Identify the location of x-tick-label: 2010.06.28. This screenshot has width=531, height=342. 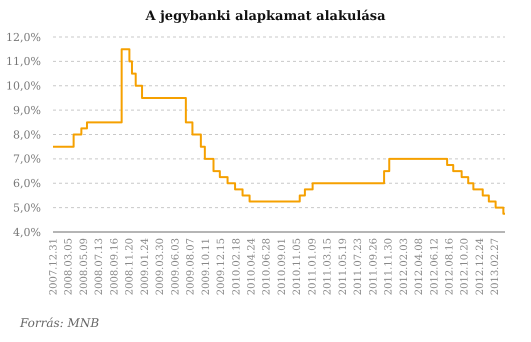
(267, 267).